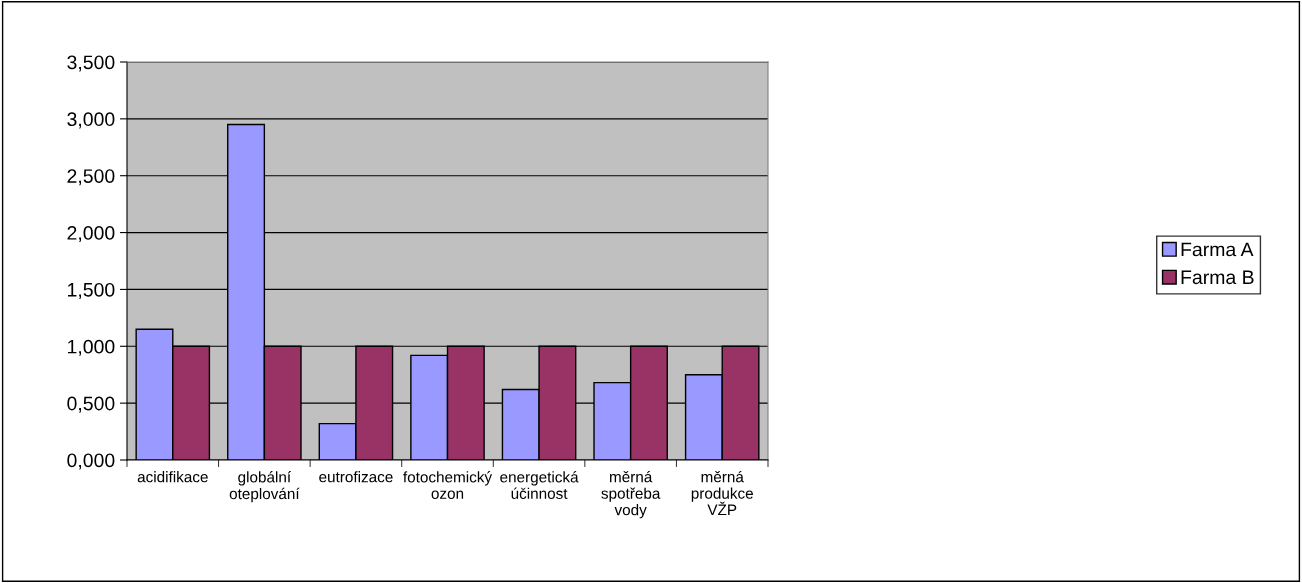  Describe the element at coordinates (91, 177) in the screenshot. I see `y-tick-label: 2,500` at that location.